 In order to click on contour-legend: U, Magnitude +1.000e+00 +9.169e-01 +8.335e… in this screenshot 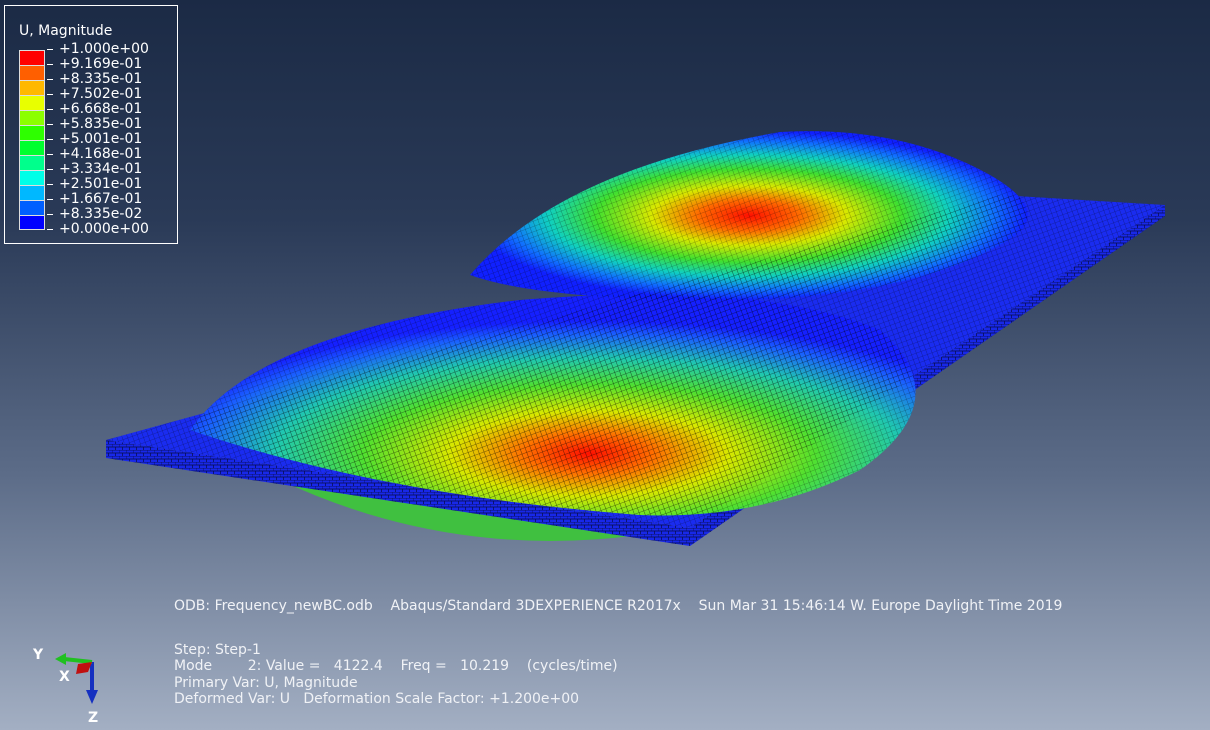, I will do `click(91, 124)`.